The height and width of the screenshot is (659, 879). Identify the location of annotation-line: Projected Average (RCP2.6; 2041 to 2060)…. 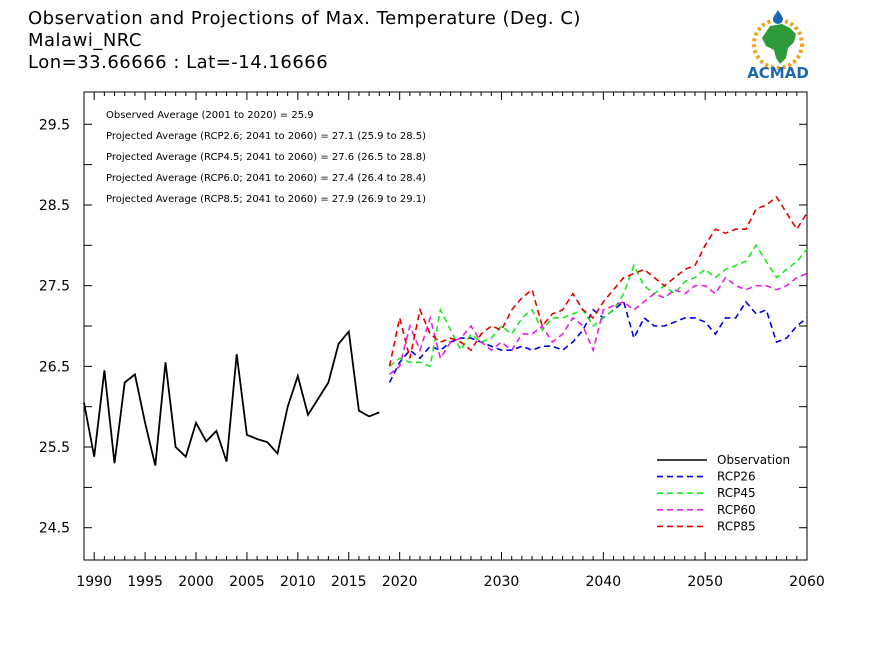
(266, 136).